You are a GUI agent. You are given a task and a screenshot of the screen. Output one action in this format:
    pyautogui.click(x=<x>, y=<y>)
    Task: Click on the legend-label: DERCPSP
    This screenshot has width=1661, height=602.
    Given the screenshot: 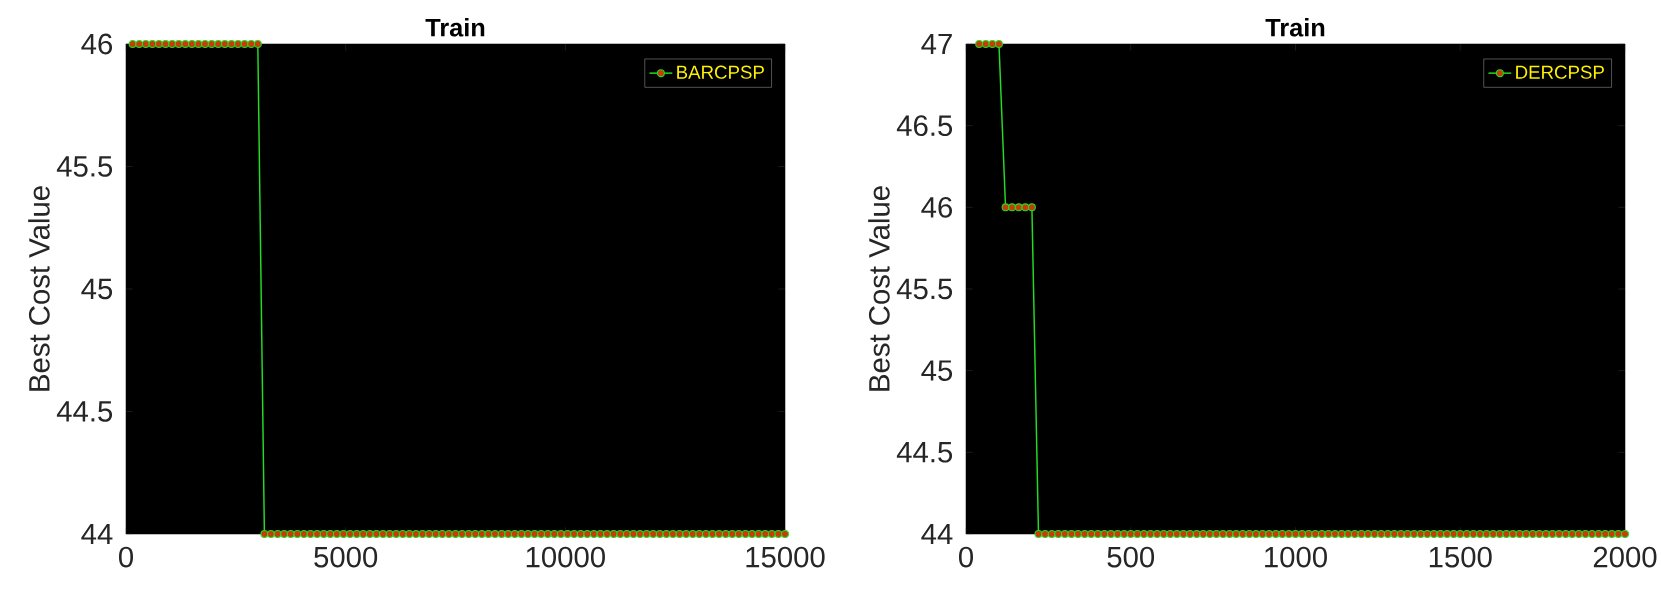 What is the action you would take?
    pyautogui.click(x=1560, y=72)
    